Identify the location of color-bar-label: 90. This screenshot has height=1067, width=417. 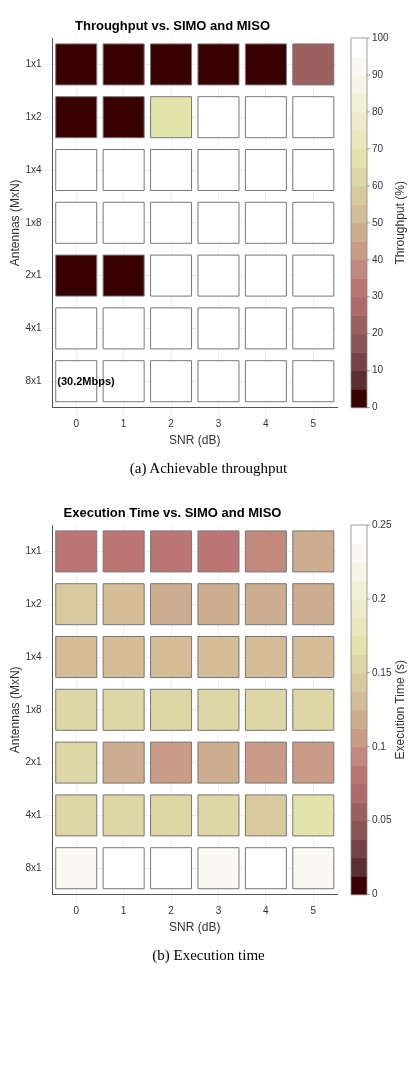
(378, 74).